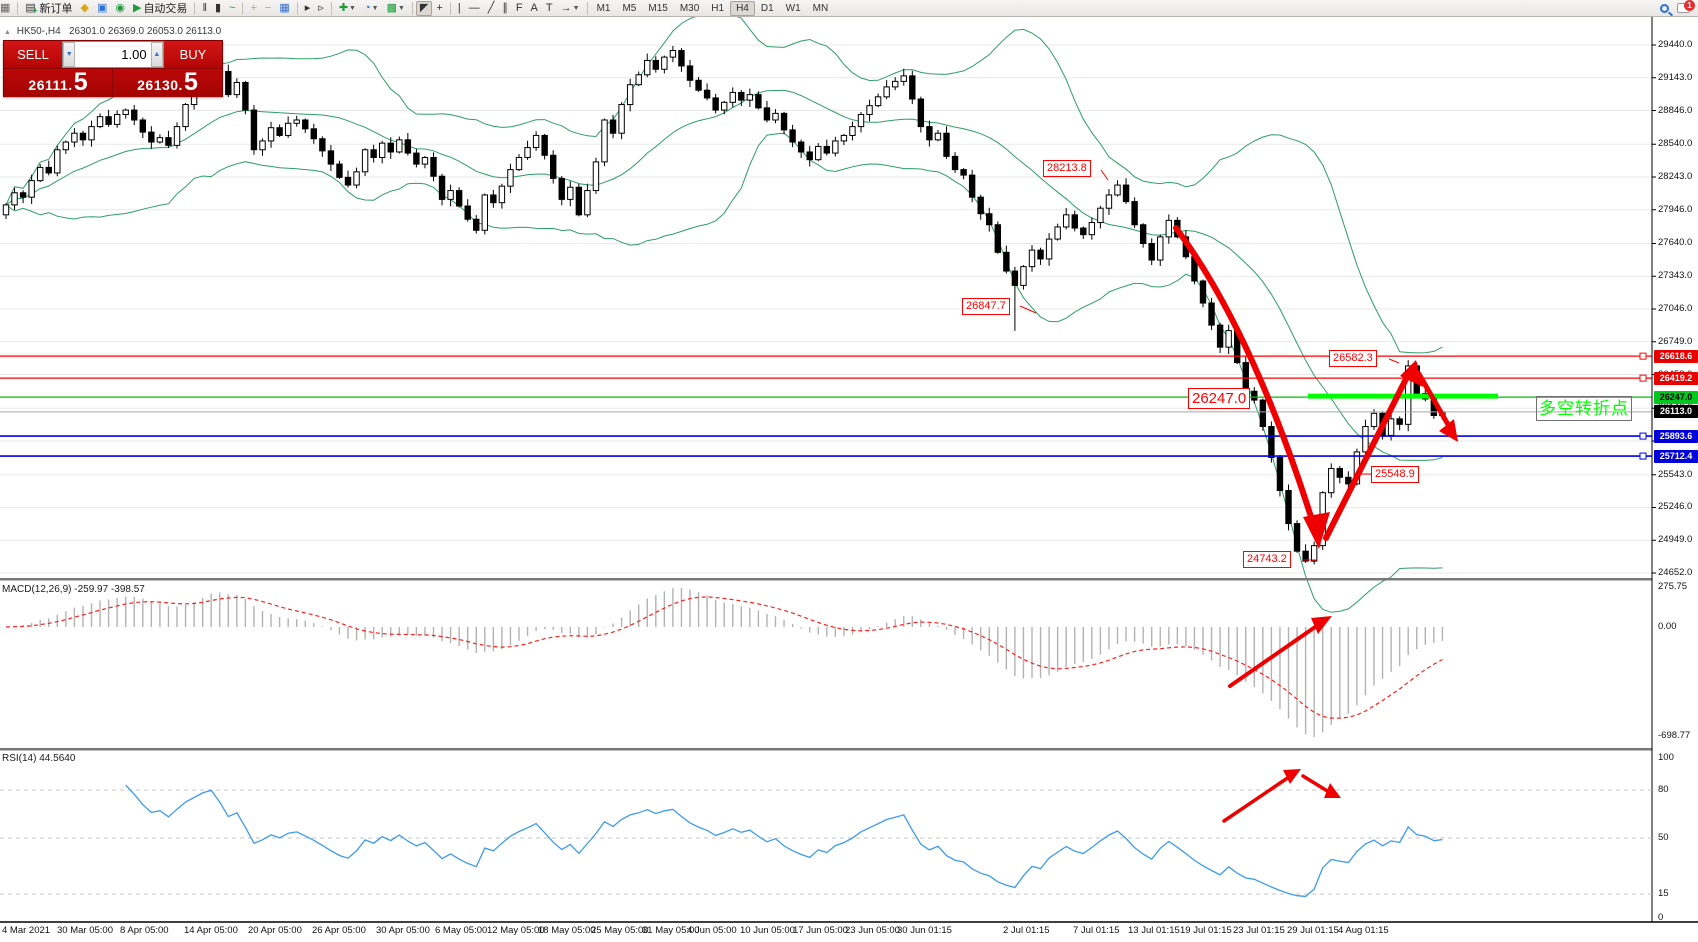  I want to click on zoom-in-icon: +, so click(253, 7).